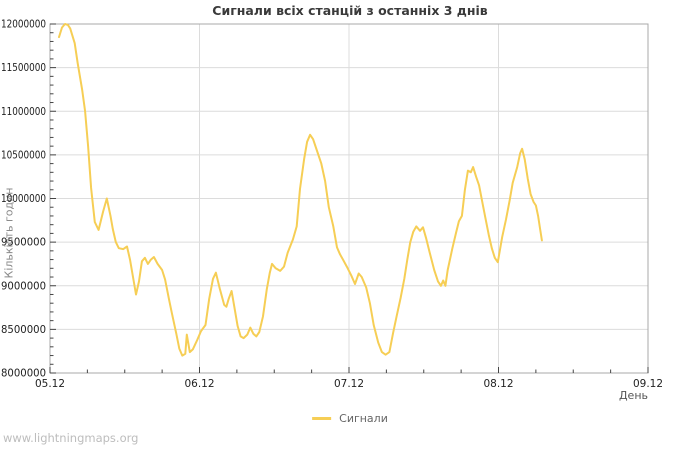 This screenshot has height=450, width=700. What do you see at coordinates (322, 418) in the screenshot?
I see `legend-line-swatch` at bounding box center [322, 418].